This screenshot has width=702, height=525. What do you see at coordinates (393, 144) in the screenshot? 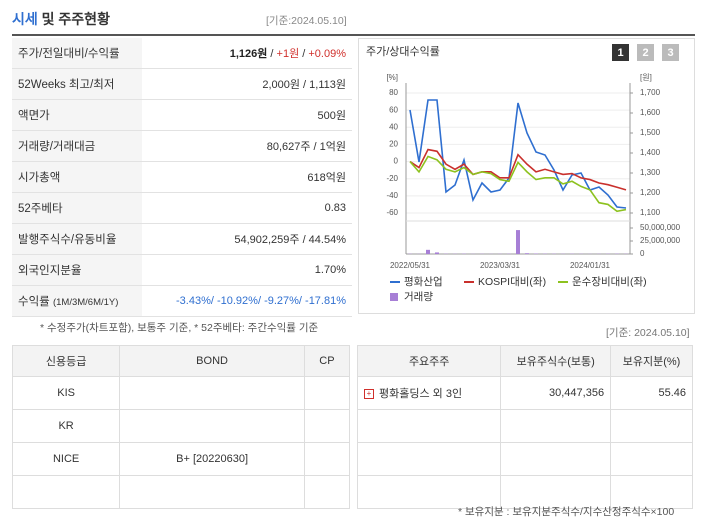
I see `y-tick-label: 20` at bounding box center [393, 144].